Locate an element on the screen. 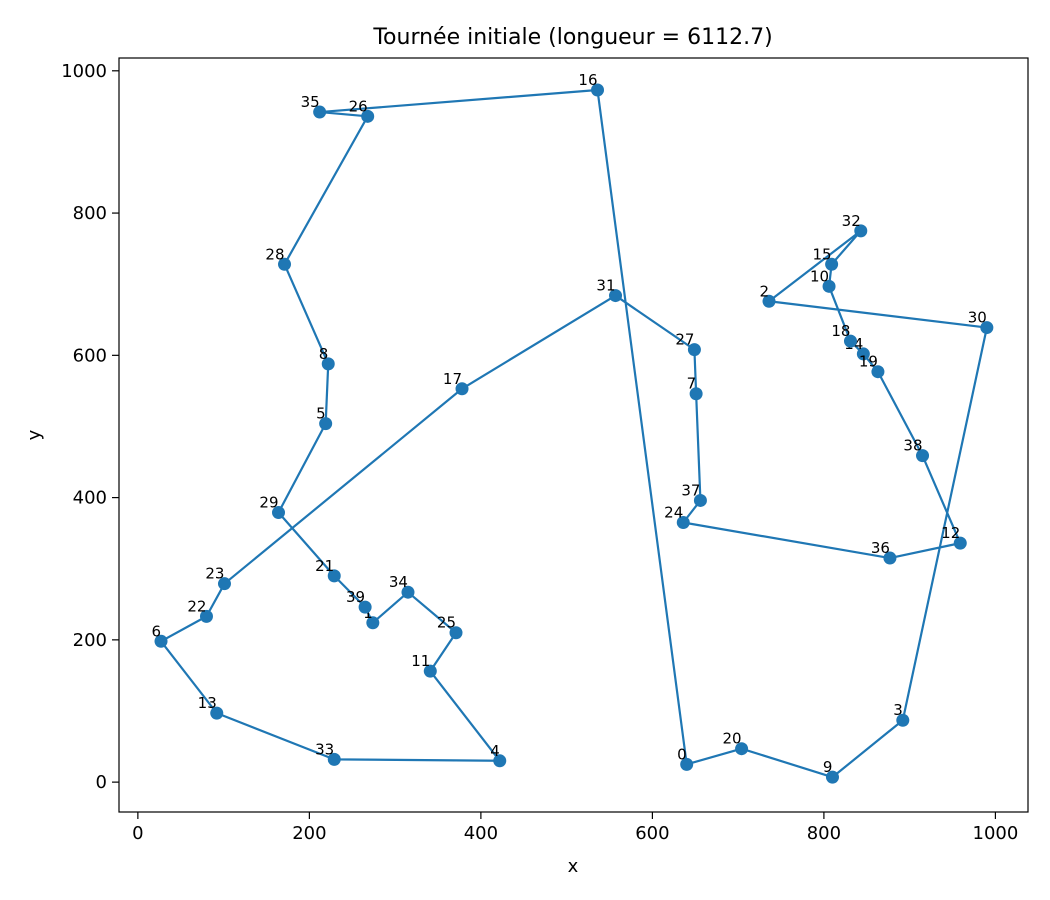 This screenshot has width=1050, height=900. y-tick-label-600: 600 is located at coordinates (90, 355).